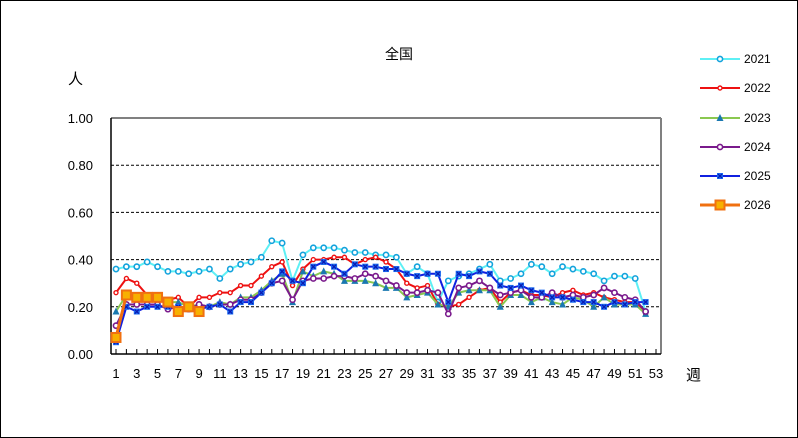 This screenshot has height=438, width=798. I want to click on legend-label: 2026, so click(757, 205).